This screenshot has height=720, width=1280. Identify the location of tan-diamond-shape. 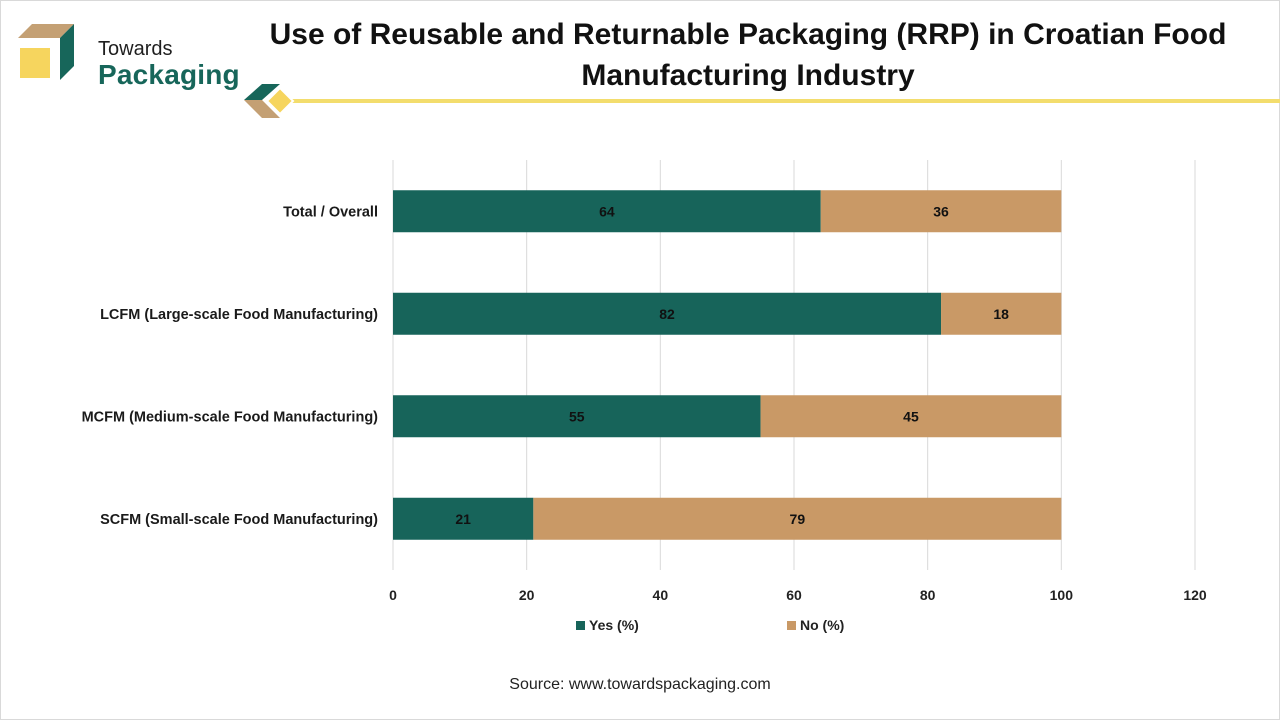
(262, 109).